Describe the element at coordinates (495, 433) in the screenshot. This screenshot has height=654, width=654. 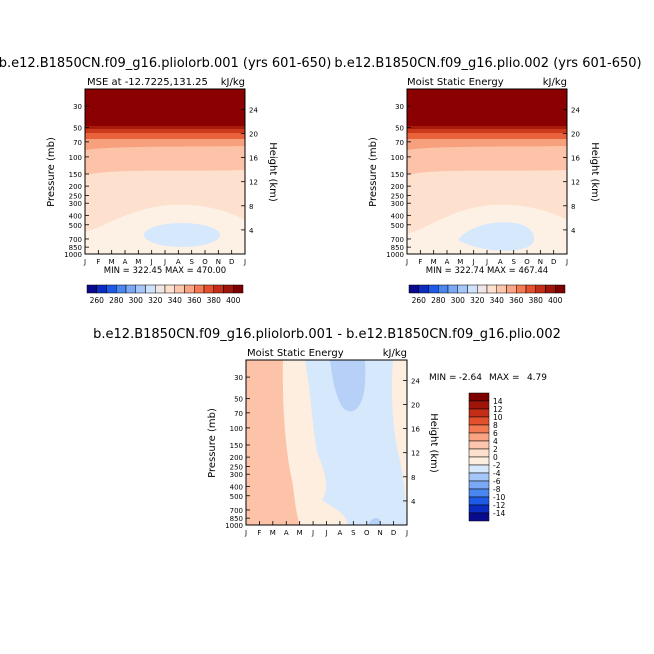
I see `diff-colorbar-label: 6` at that location.